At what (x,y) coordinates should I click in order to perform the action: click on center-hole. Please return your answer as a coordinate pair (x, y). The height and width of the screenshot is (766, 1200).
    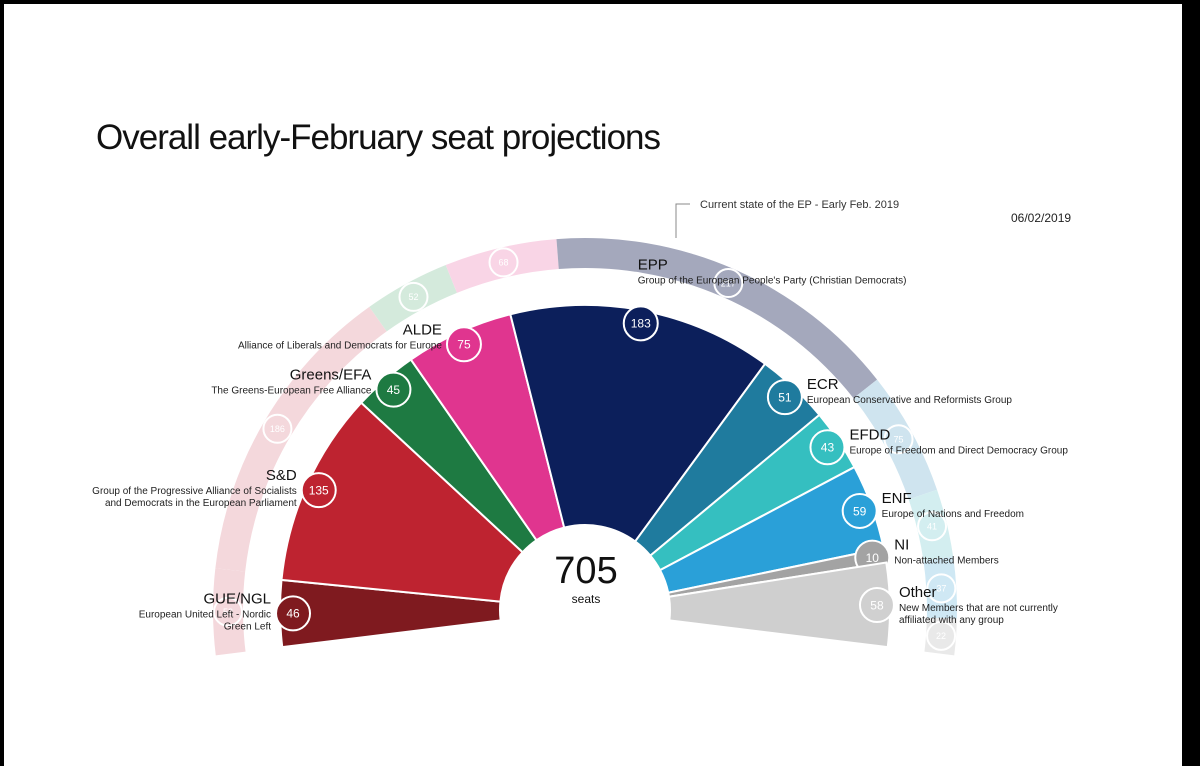
    Looking at the image, I should click on (585, 610).